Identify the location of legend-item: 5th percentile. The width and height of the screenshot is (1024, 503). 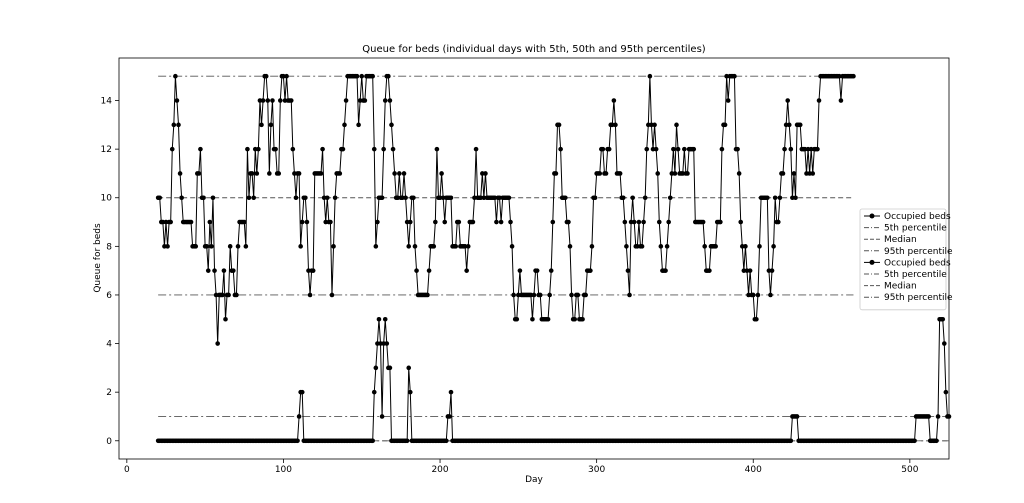
(905, 275).